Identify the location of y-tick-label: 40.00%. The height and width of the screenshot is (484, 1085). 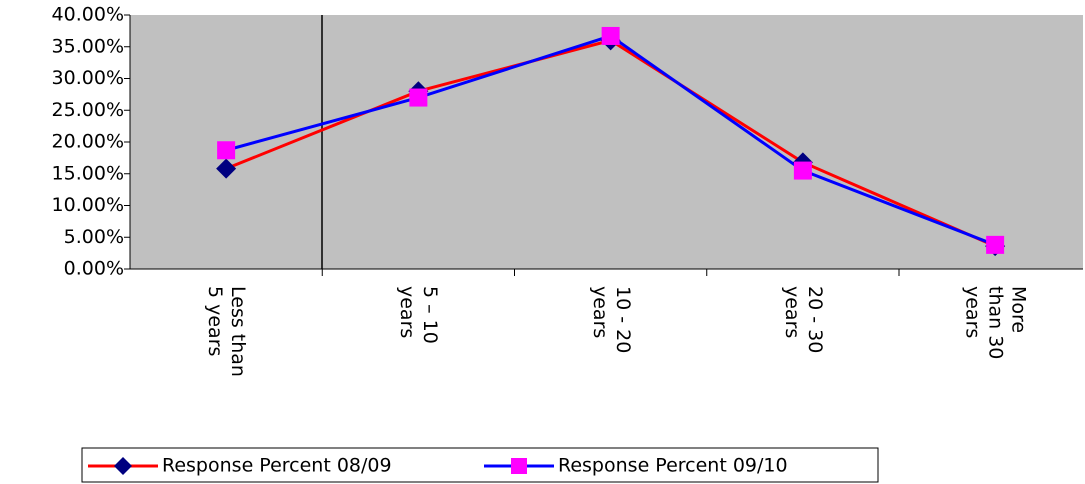
(88, 15).